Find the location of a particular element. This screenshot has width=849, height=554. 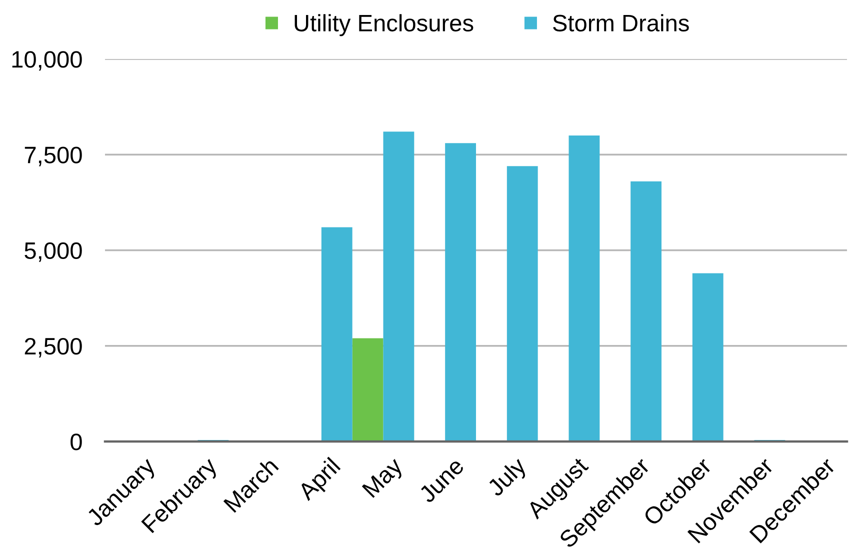

legend-label: Storm Drains is located at coordinates (621, 23).